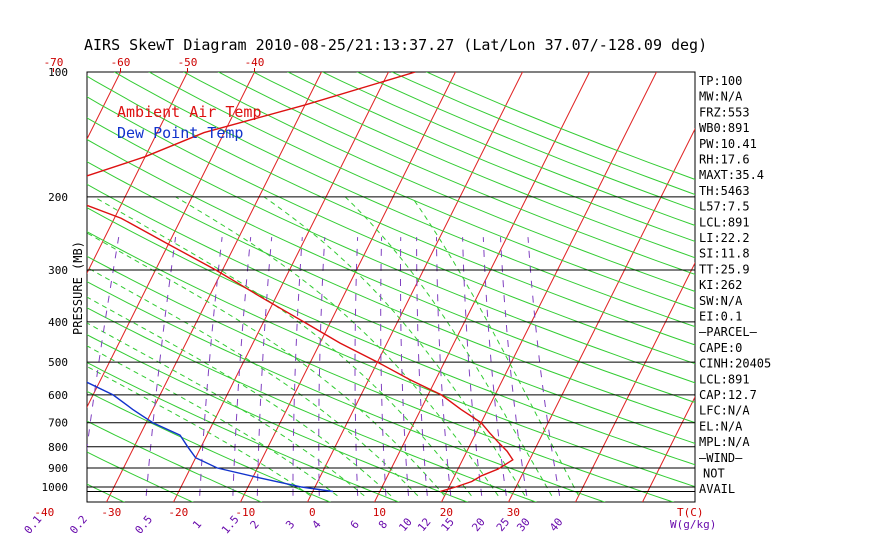 This screenshot has height=560, width=870. I want to click on index-item: L57:7.5, so click(724, 207).